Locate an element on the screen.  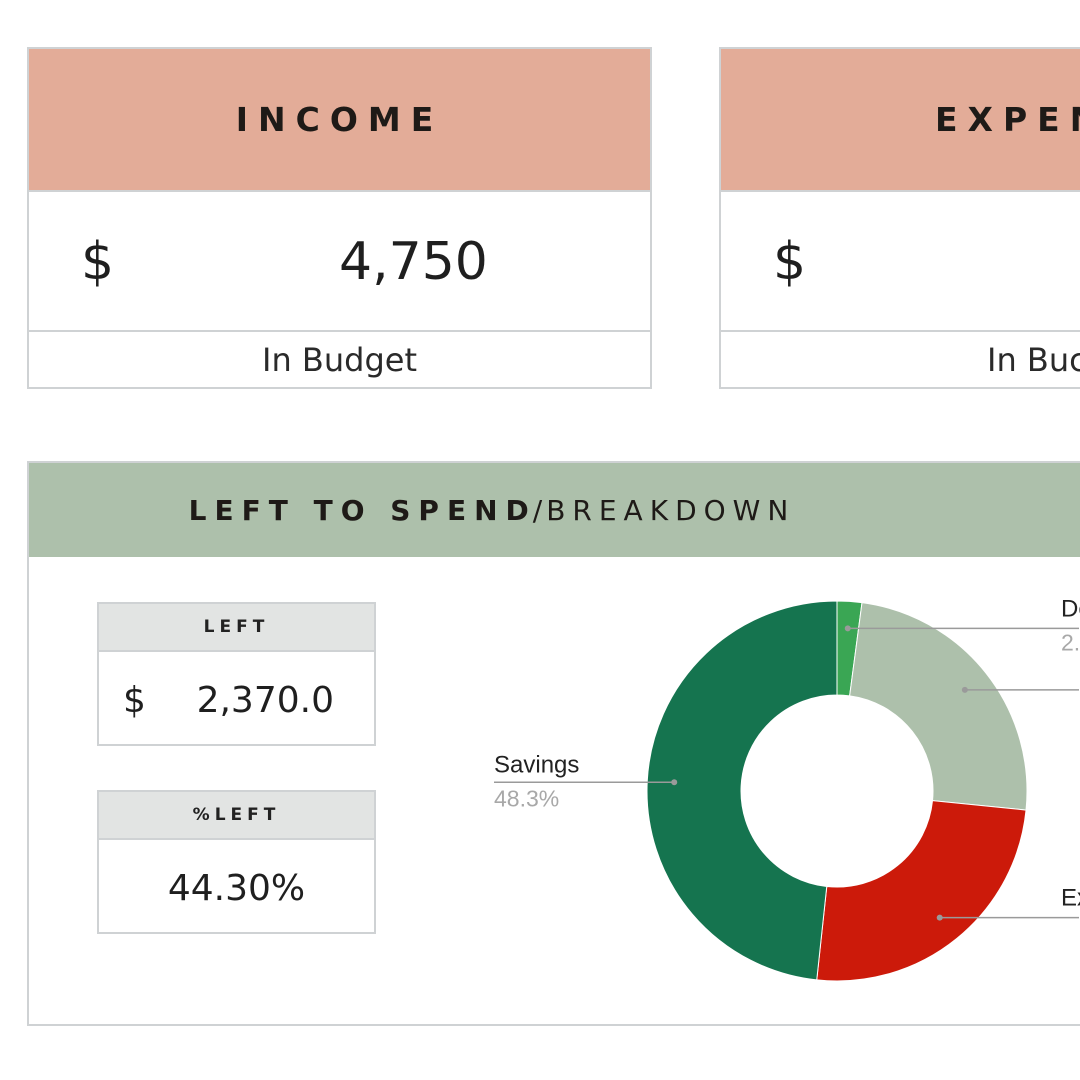
income-status: In Budget is located at coordinates (339, 360).